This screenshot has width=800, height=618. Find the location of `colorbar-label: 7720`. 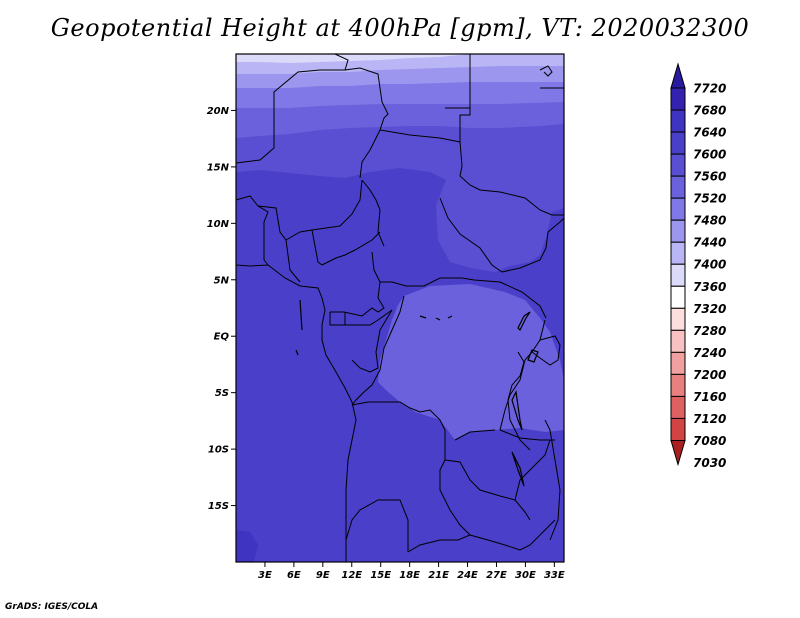

colorbar-label: 7720 is located at coordinates (709, 89).